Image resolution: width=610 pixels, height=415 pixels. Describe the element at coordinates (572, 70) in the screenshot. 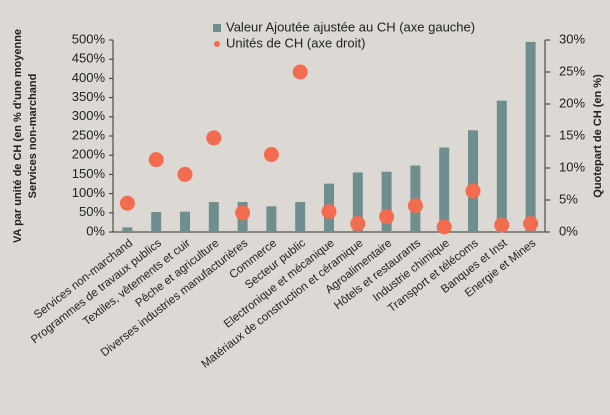

I see `y2-tick-label: 25%` at that location.